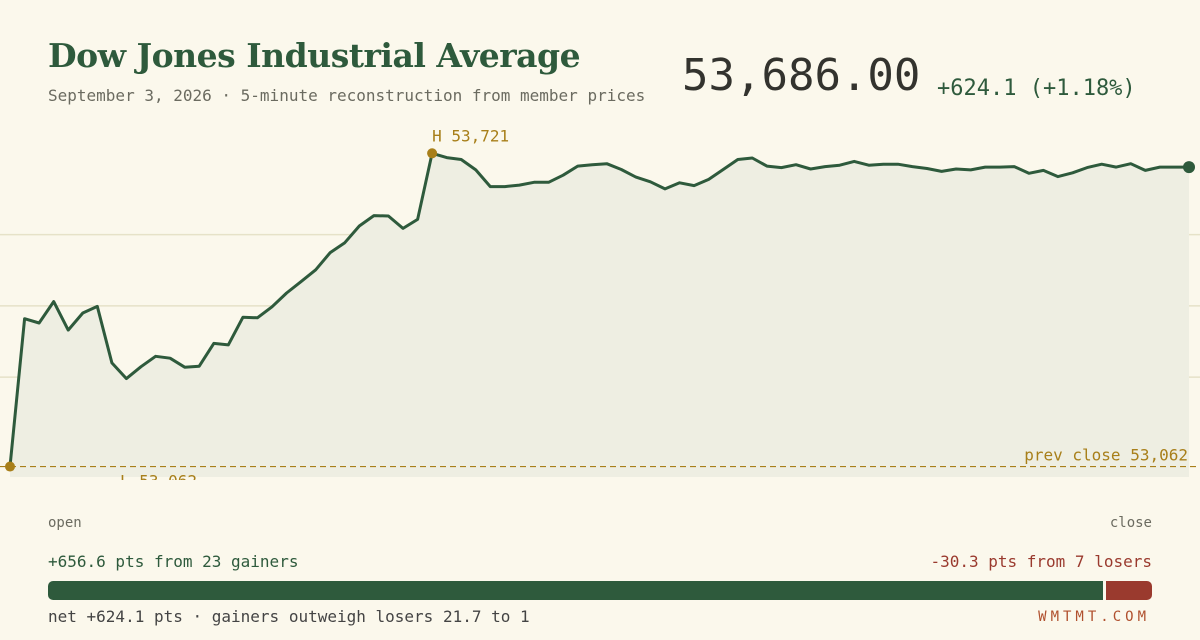 The height and width of the screenshot is (640, 1200). Describe the element at coordinates (432, 153) in the screenshot. I see `high-marker` at that location.